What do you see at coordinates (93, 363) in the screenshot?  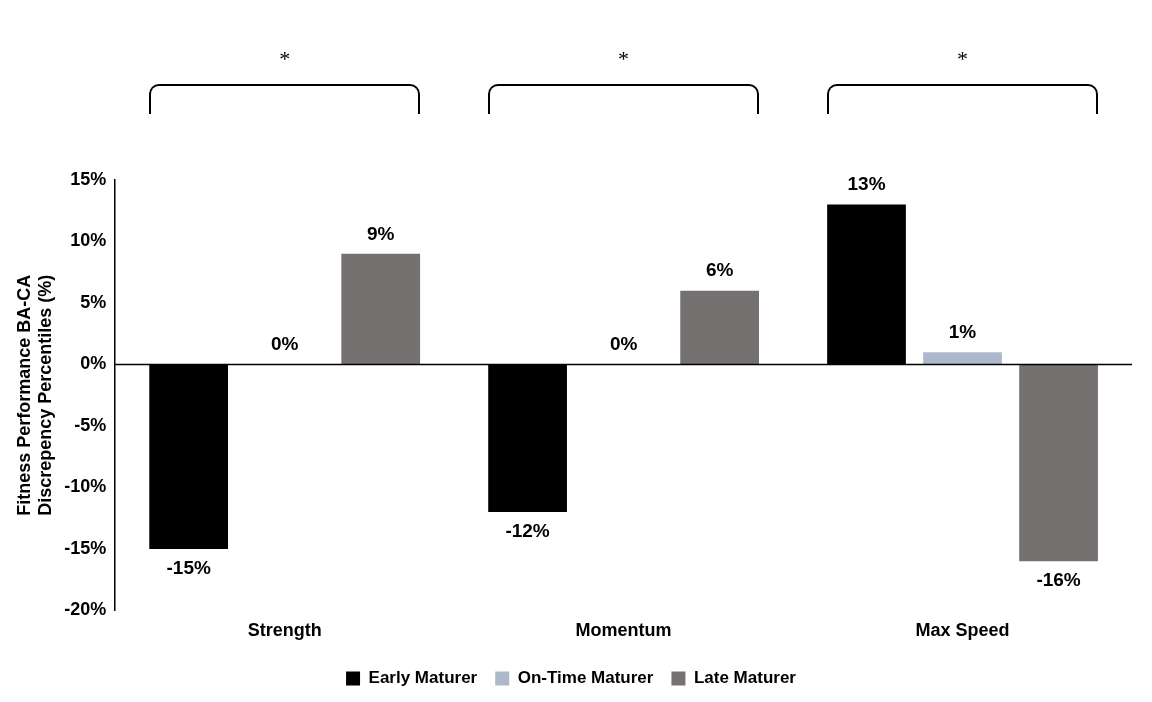 I see `y-tick-label: 0%` at bounding box center [93, 363].